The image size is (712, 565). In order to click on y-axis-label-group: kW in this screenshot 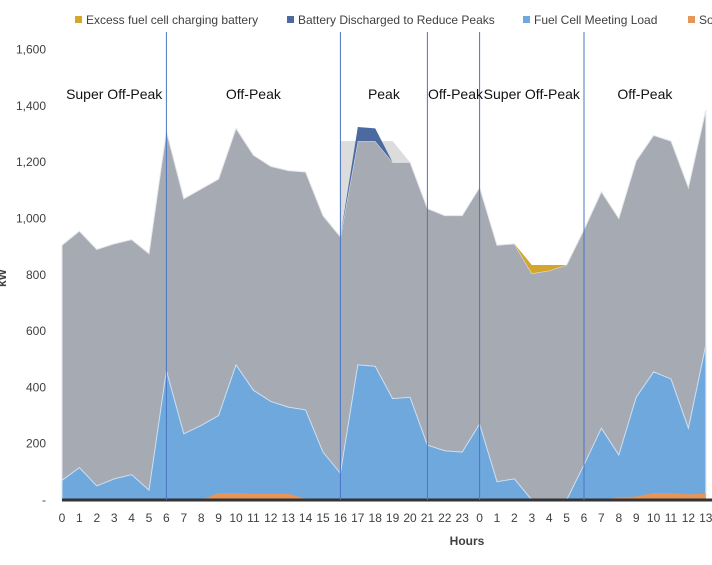, I will do `click(4, 277)`.